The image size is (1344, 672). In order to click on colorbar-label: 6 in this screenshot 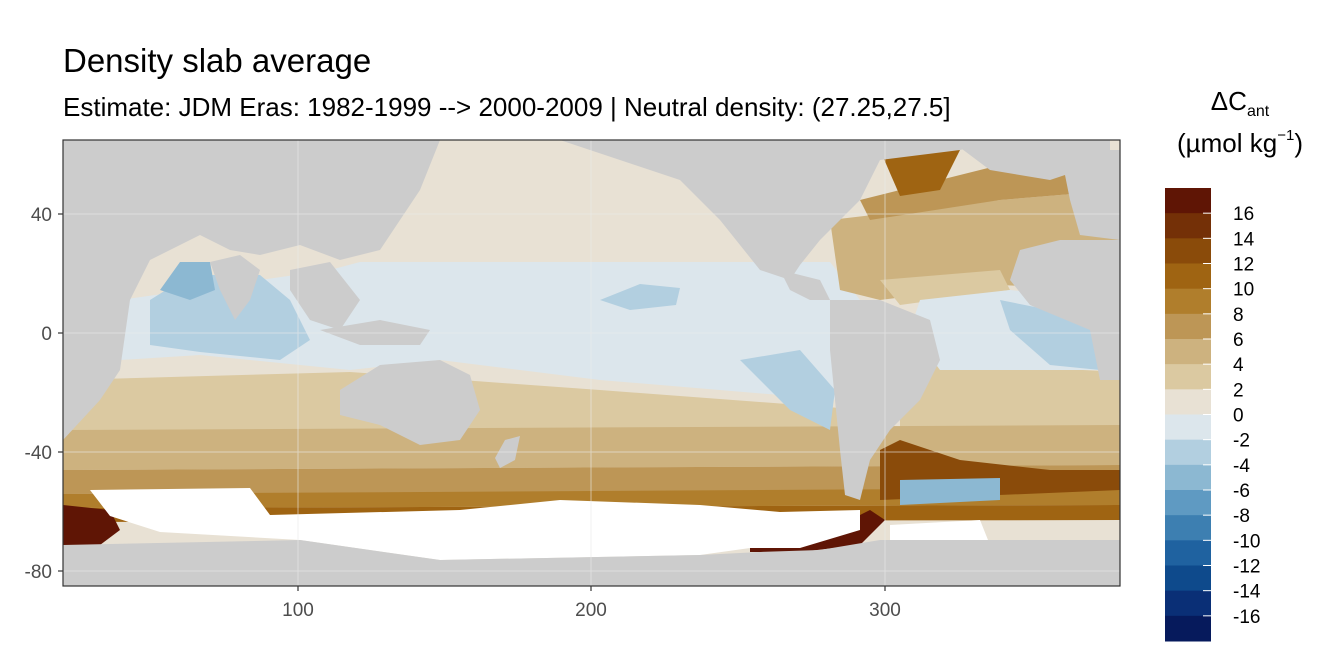, I will do `click(1238, 340)`.